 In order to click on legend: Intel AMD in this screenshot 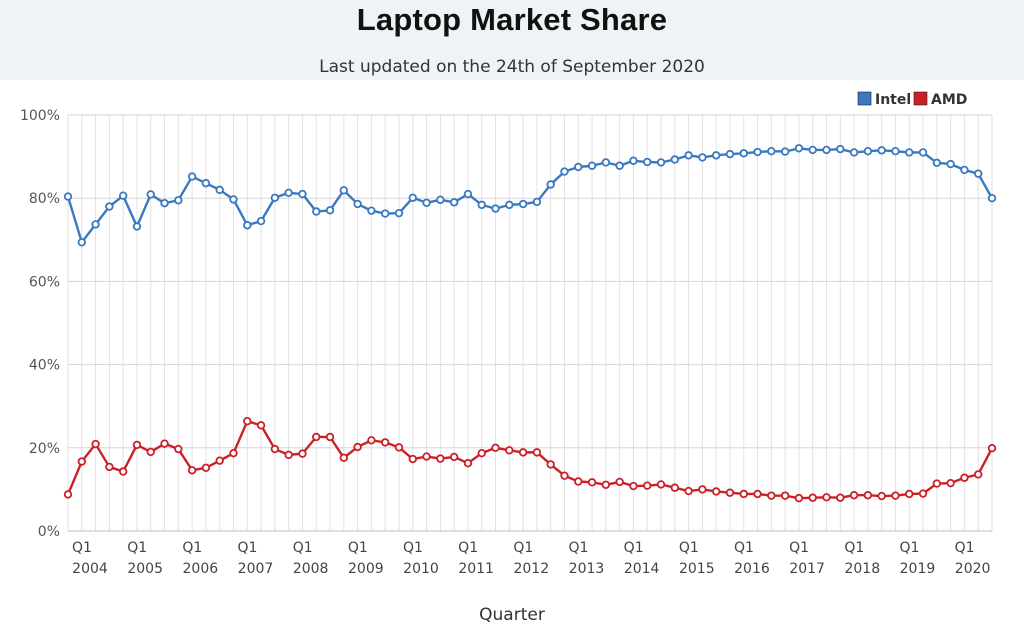, I will do `click(912, 99)`.